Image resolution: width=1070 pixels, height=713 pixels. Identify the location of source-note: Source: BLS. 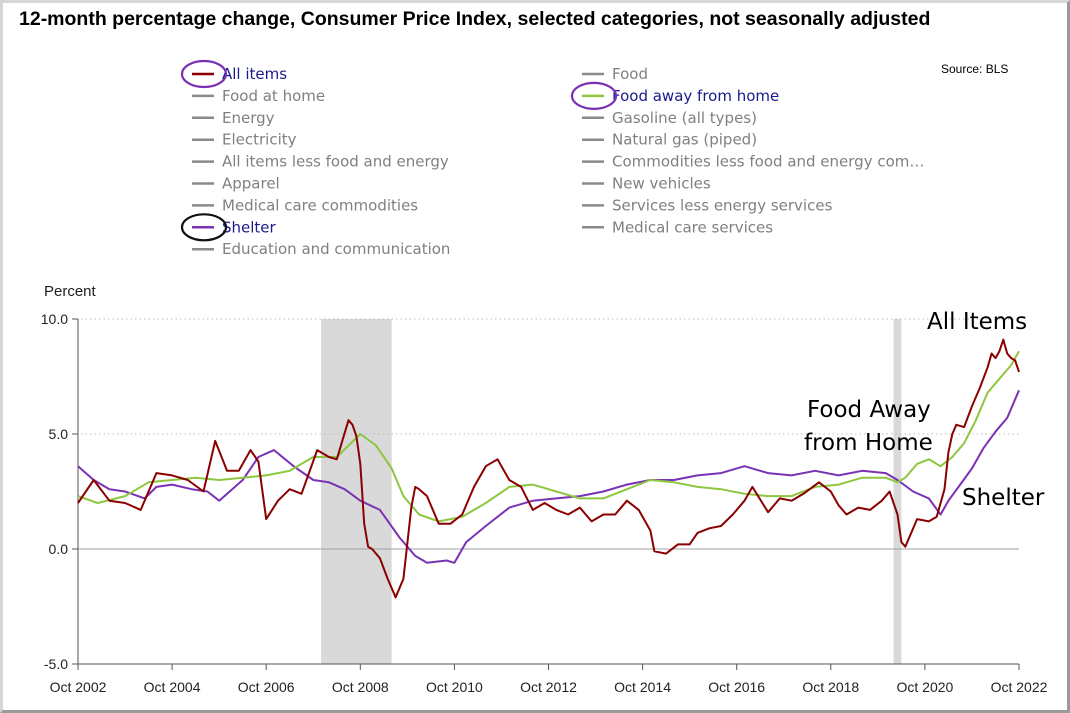
(975, 69).